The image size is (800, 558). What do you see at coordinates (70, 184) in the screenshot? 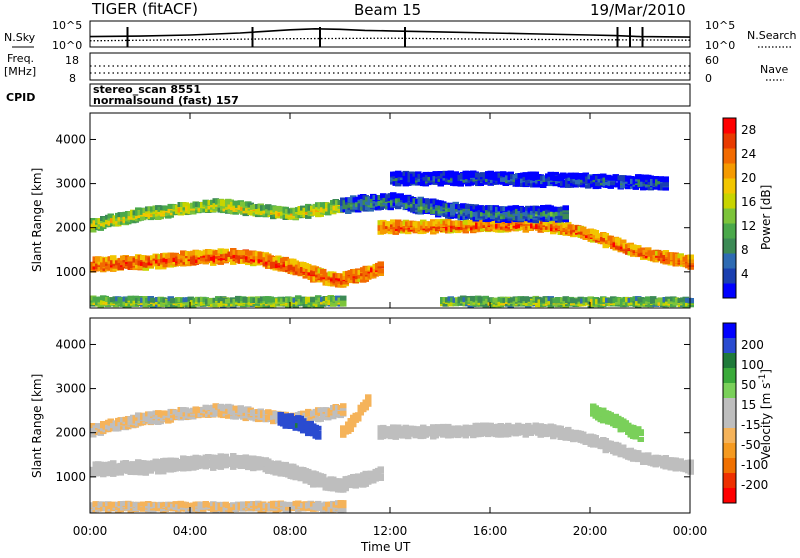
I see `ytick-label: 3000` at bounding box center [70, 184].